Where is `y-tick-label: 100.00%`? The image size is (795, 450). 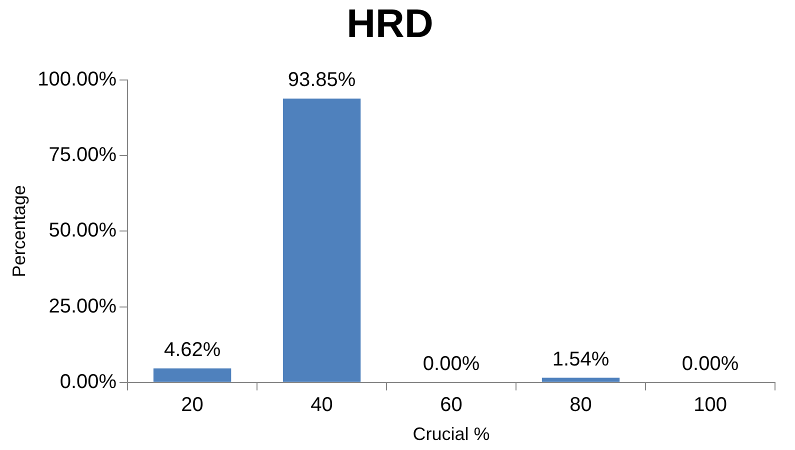 y-tick-label: 100.00% is located at coordinates (77, 79).